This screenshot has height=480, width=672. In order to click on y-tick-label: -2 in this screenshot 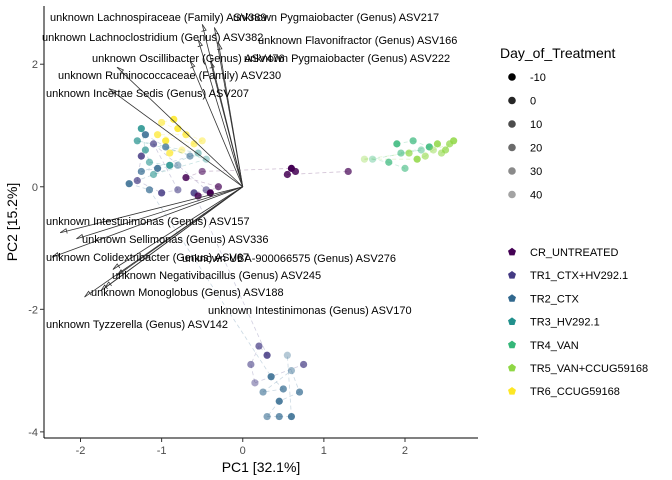, I will do `click(33, 310)`.